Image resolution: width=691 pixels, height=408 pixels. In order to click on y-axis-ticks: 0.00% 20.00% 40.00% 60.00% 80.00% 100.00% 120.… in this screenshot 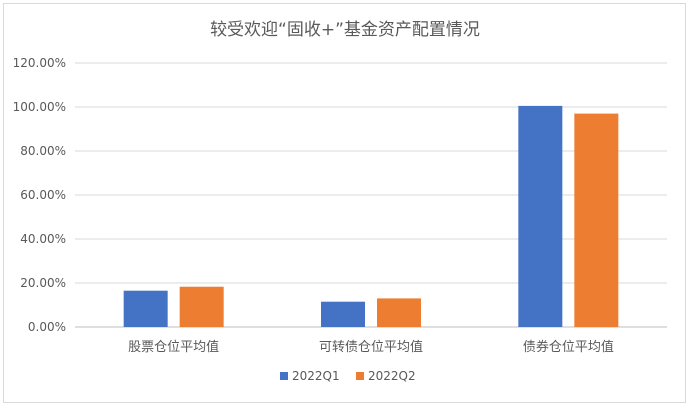, I will do `click(39, 195)`.